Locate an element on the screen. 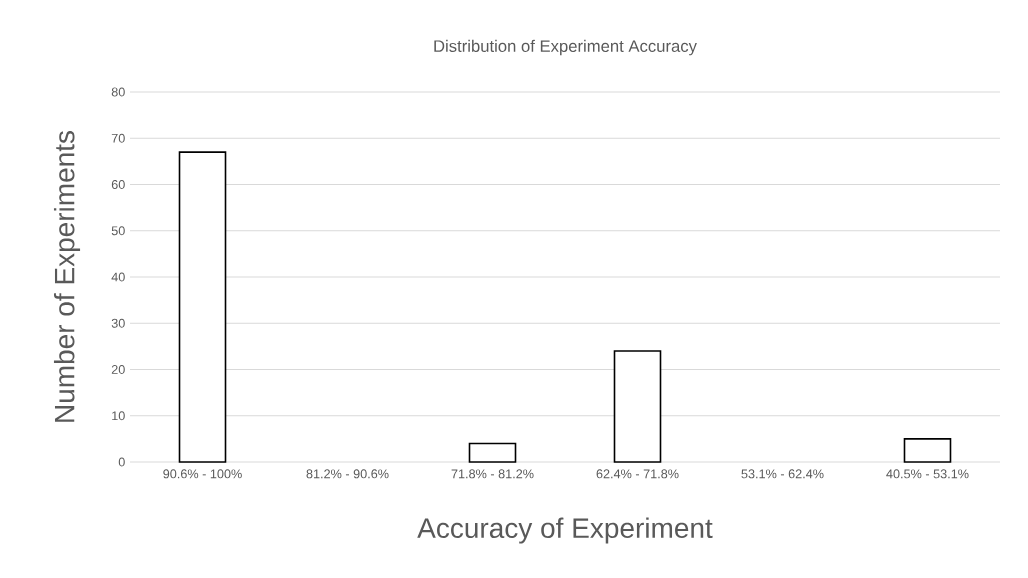 The width and height of the screenshot is (1028, 578). y-tick-label: 40 is located at coordinates (118, 277).